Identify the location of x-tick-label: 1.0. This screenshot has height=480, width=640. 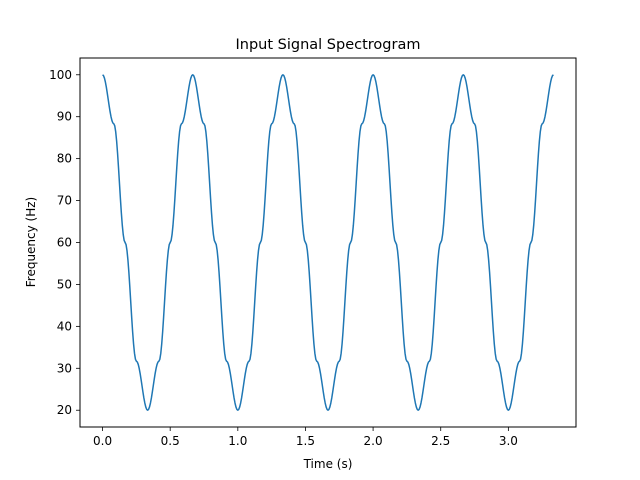
(237, 441).